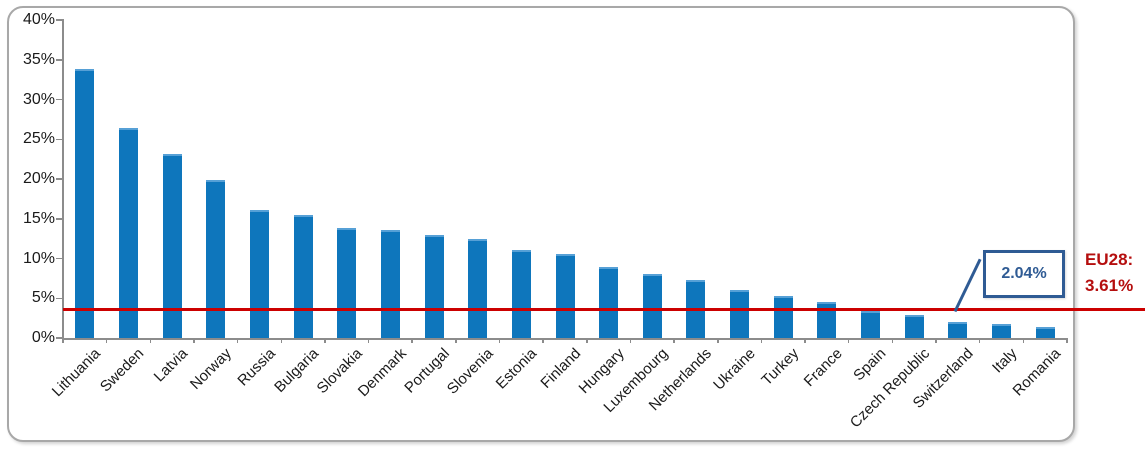  Describe the element at coordinates (347, 283) in the screenshot. I see `bar-slovakia` at that location.